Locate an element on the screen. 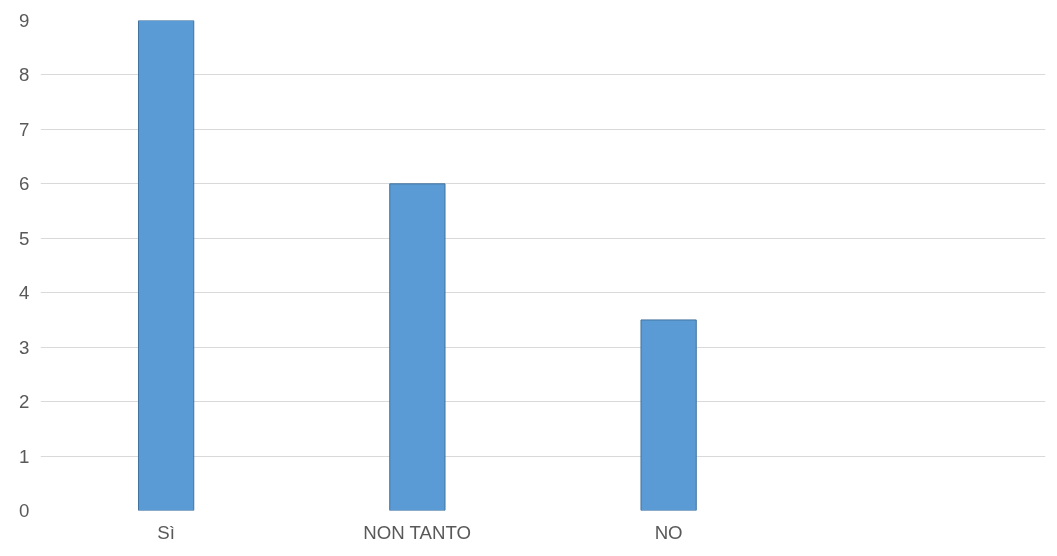 This screenshot has width=1057, height=556. y-tick-label: 2 is located at coordinates (24, 402).